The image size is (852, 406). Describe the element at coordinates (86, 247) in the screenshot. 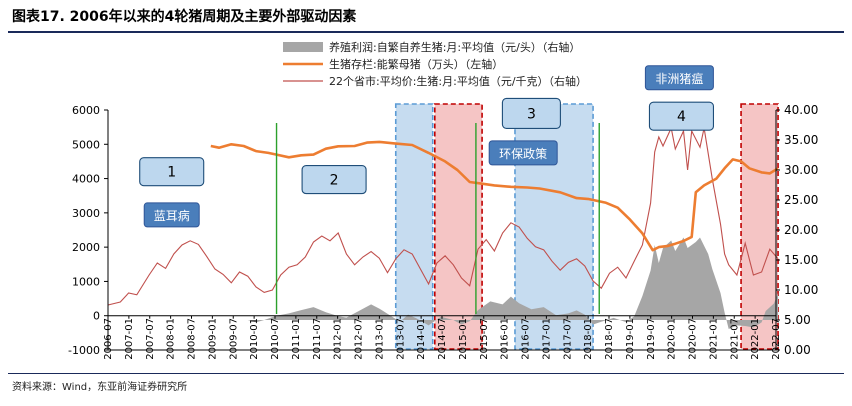

I see `left-tick-label: 2000` at that location.